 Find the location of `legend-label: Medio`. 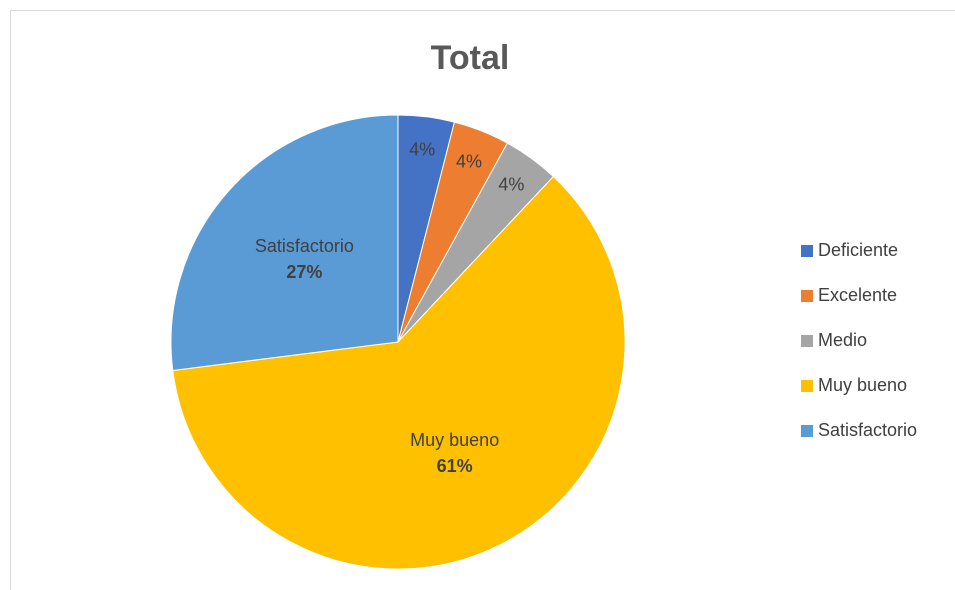

legend-label: Medio is located at coordinates (842, 340).